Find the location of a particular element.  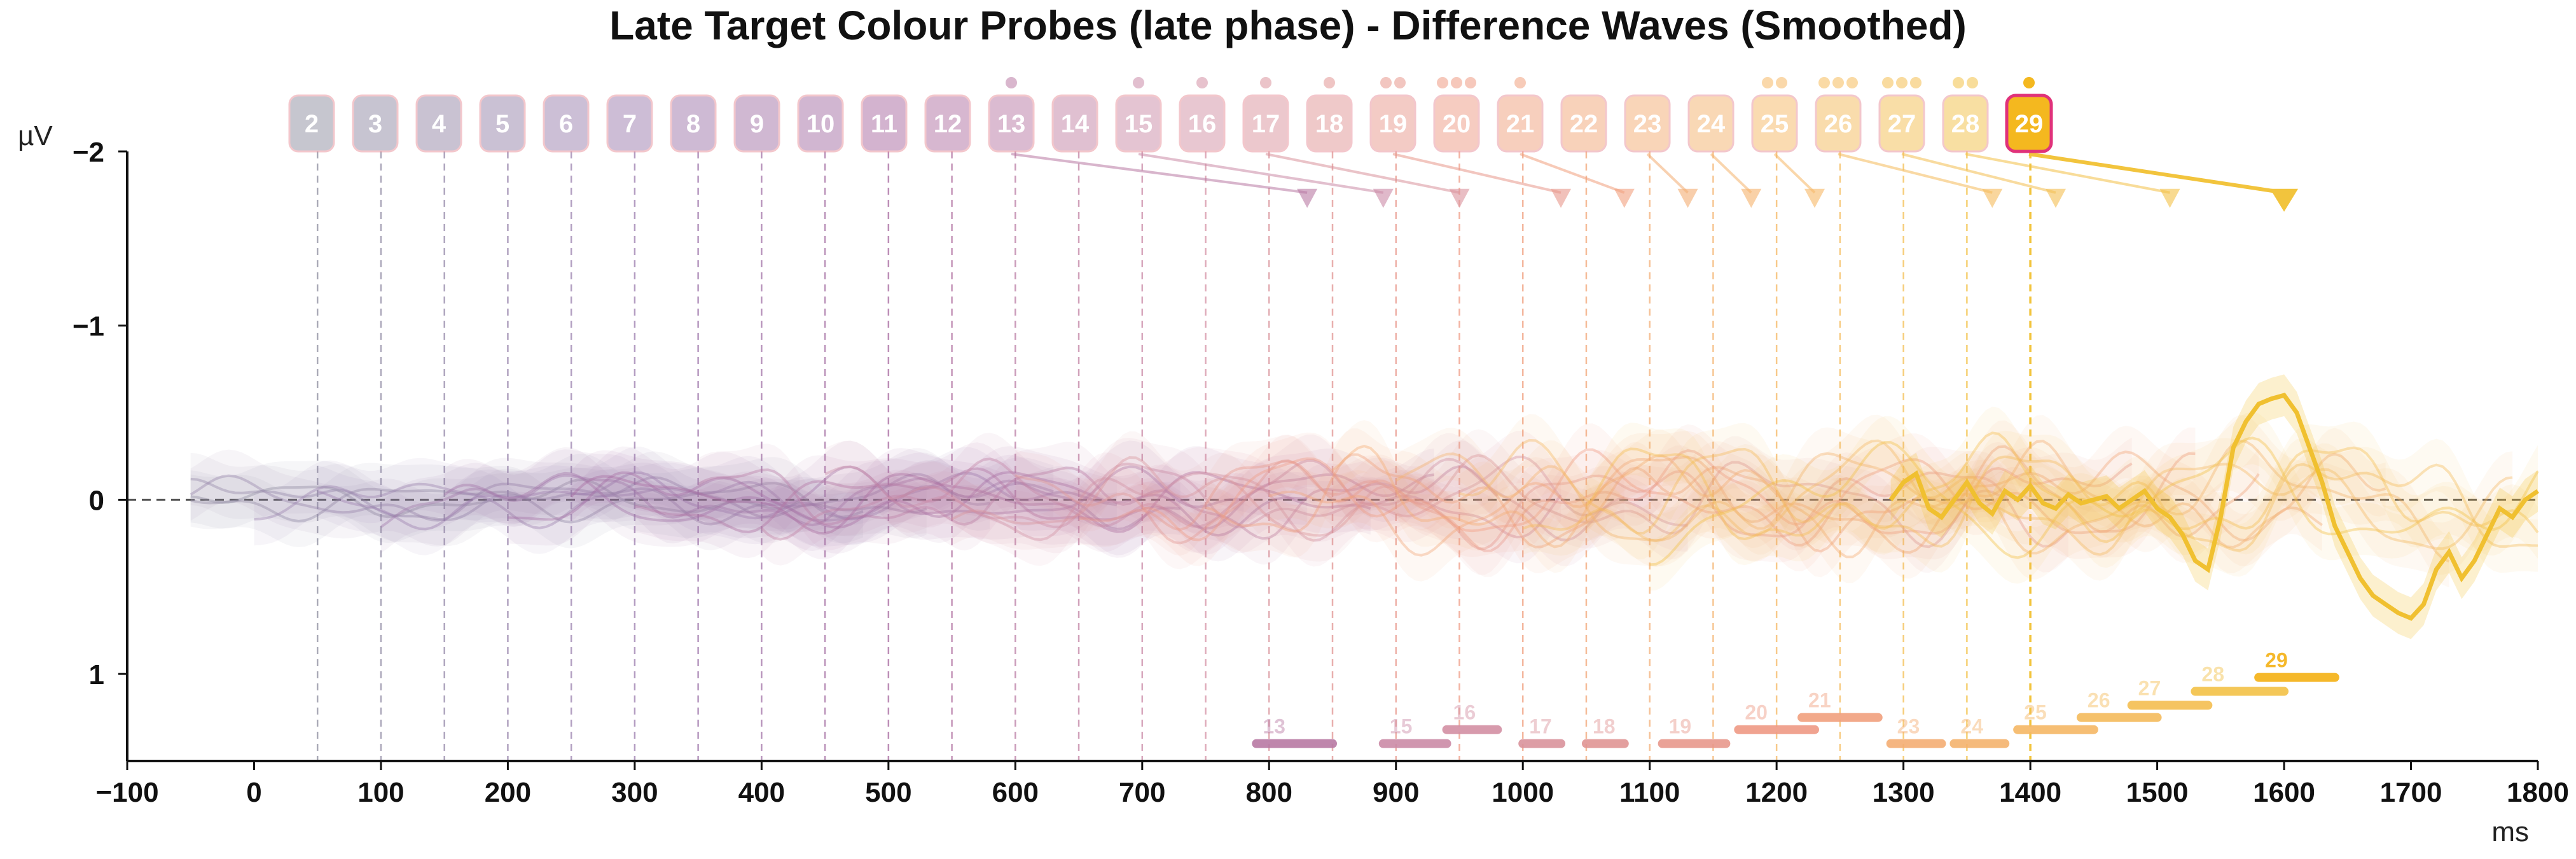

probe-badge-label-8: 8 is located at coordinates (693, 124).